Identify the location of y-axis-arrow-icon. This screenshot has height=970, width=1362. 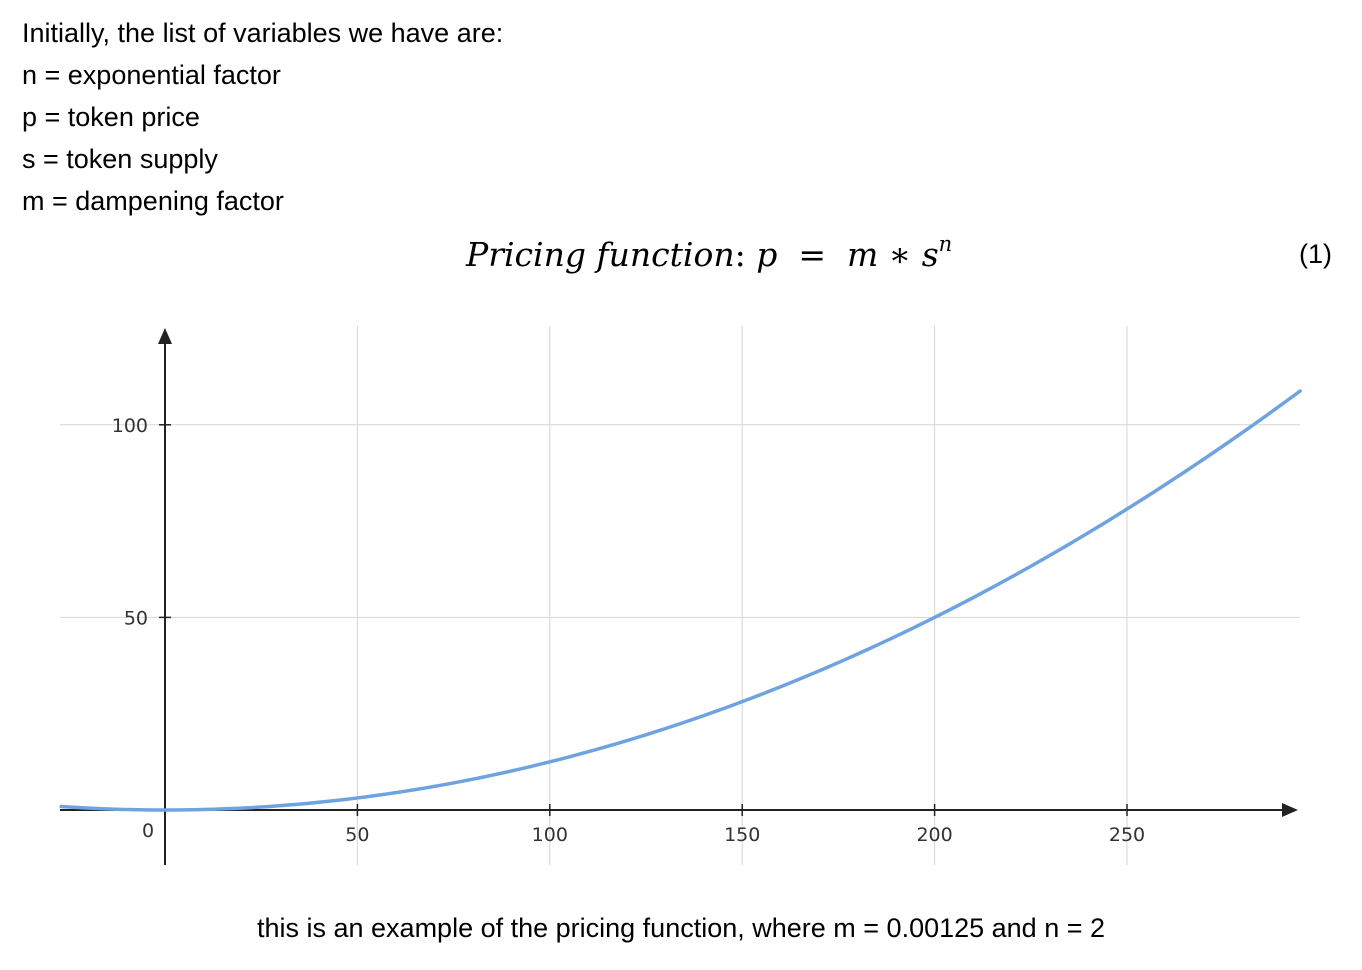
(165, 336).